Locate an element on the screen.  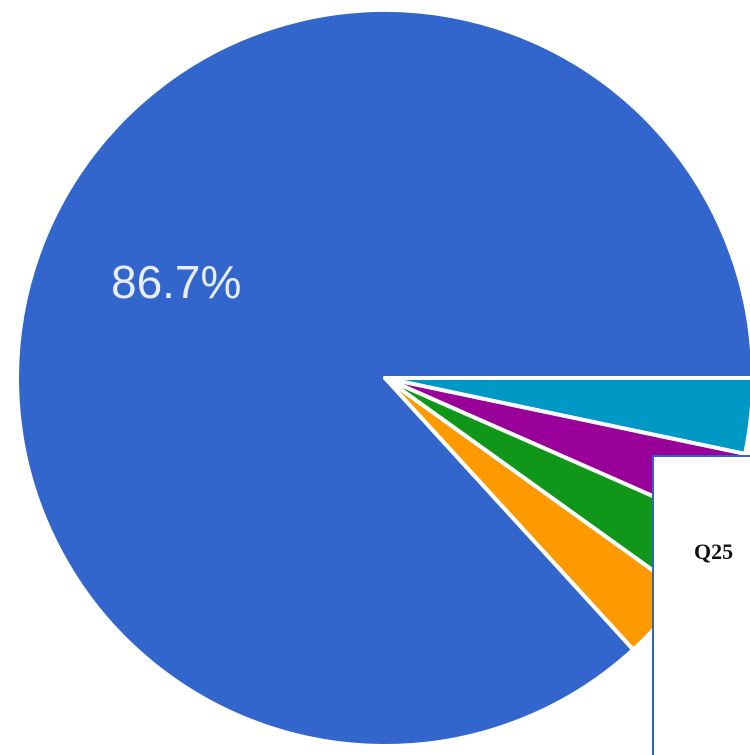
pie-slice-label-1: 86.7% is located at coordinates (176, 282).